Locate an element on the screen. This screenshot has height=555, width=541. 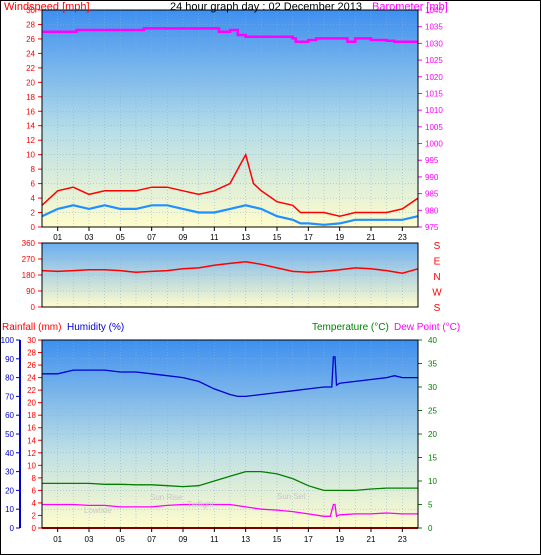
humidity-tick-label: 80 is located at coordinates (9, 378).